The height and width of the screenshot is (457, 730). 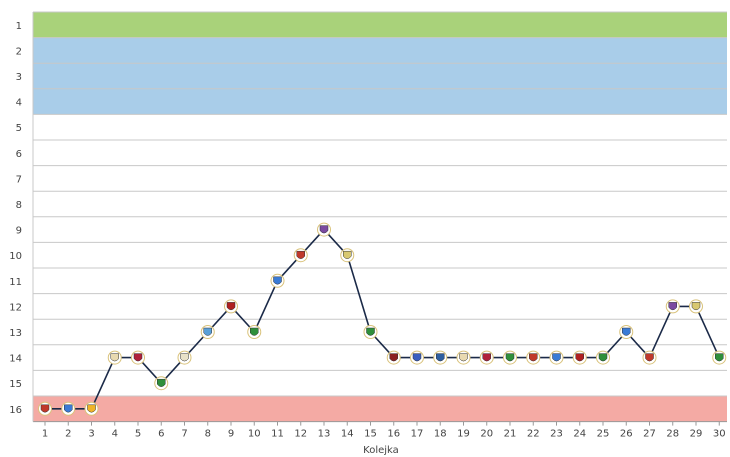 I want to click on x-tick-label: 26, so click(x=626, y=434).